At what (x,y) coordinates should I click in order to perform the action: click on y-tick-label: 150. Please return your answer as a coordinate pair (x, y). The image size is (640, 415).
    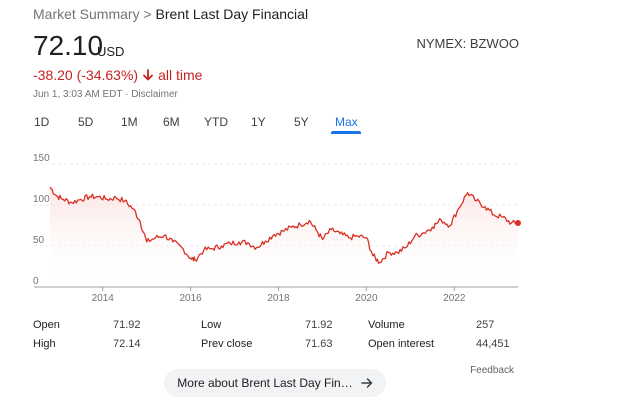
    Looking at the image, I should click on (41, 158).